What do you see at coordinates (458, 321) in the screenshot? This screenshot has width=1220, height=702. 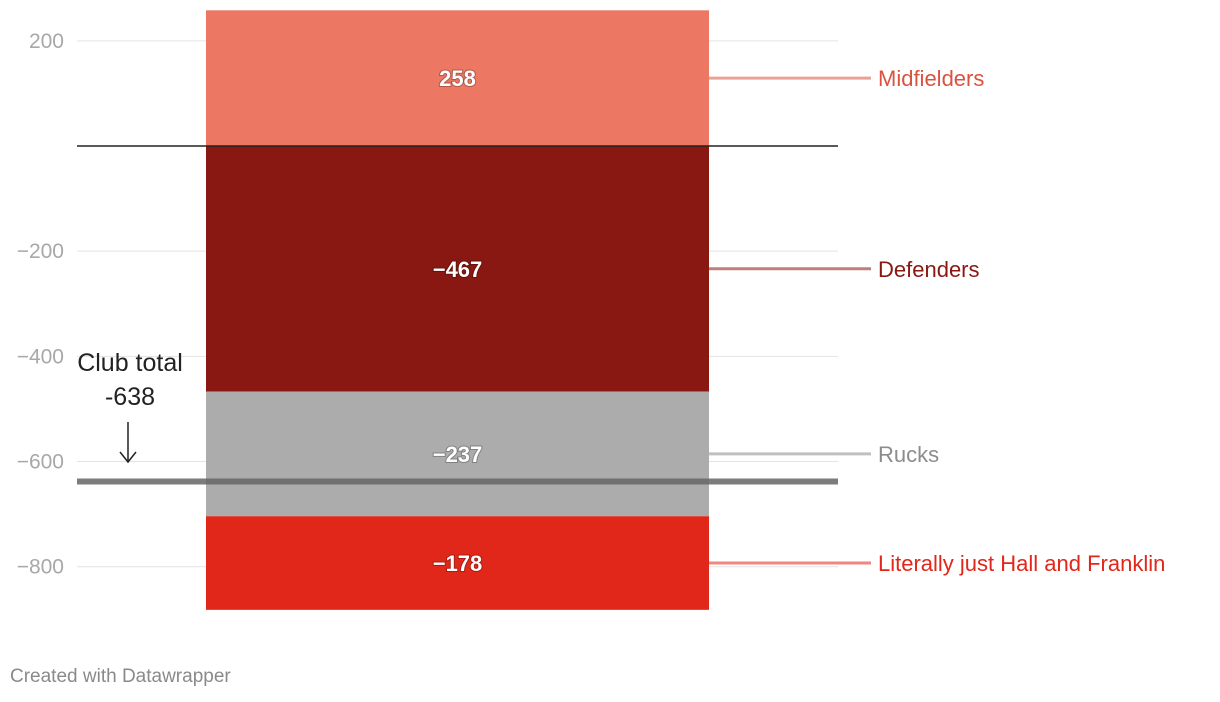 I see `segment-value-labels: 258 −467 −237 −178` at bounding box center [458, 321].